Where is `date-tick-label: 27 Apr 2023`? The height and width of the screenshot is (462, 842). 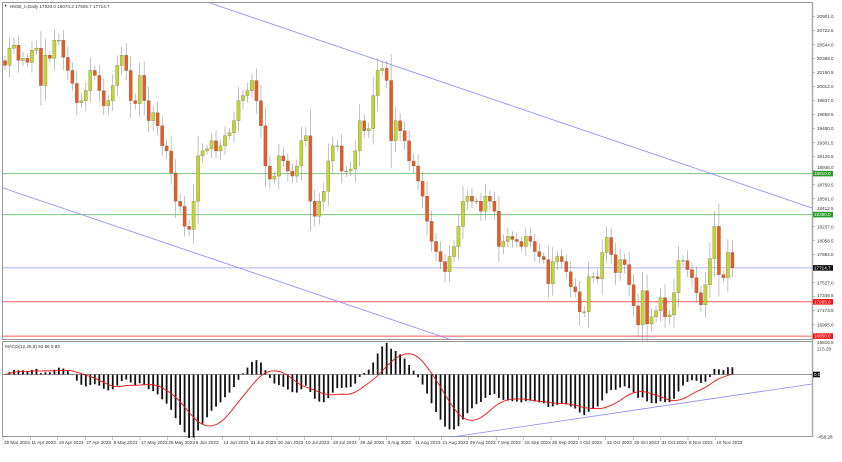
date-tick-label: 27 Apr 2023 is located at coordinates (98, 442).